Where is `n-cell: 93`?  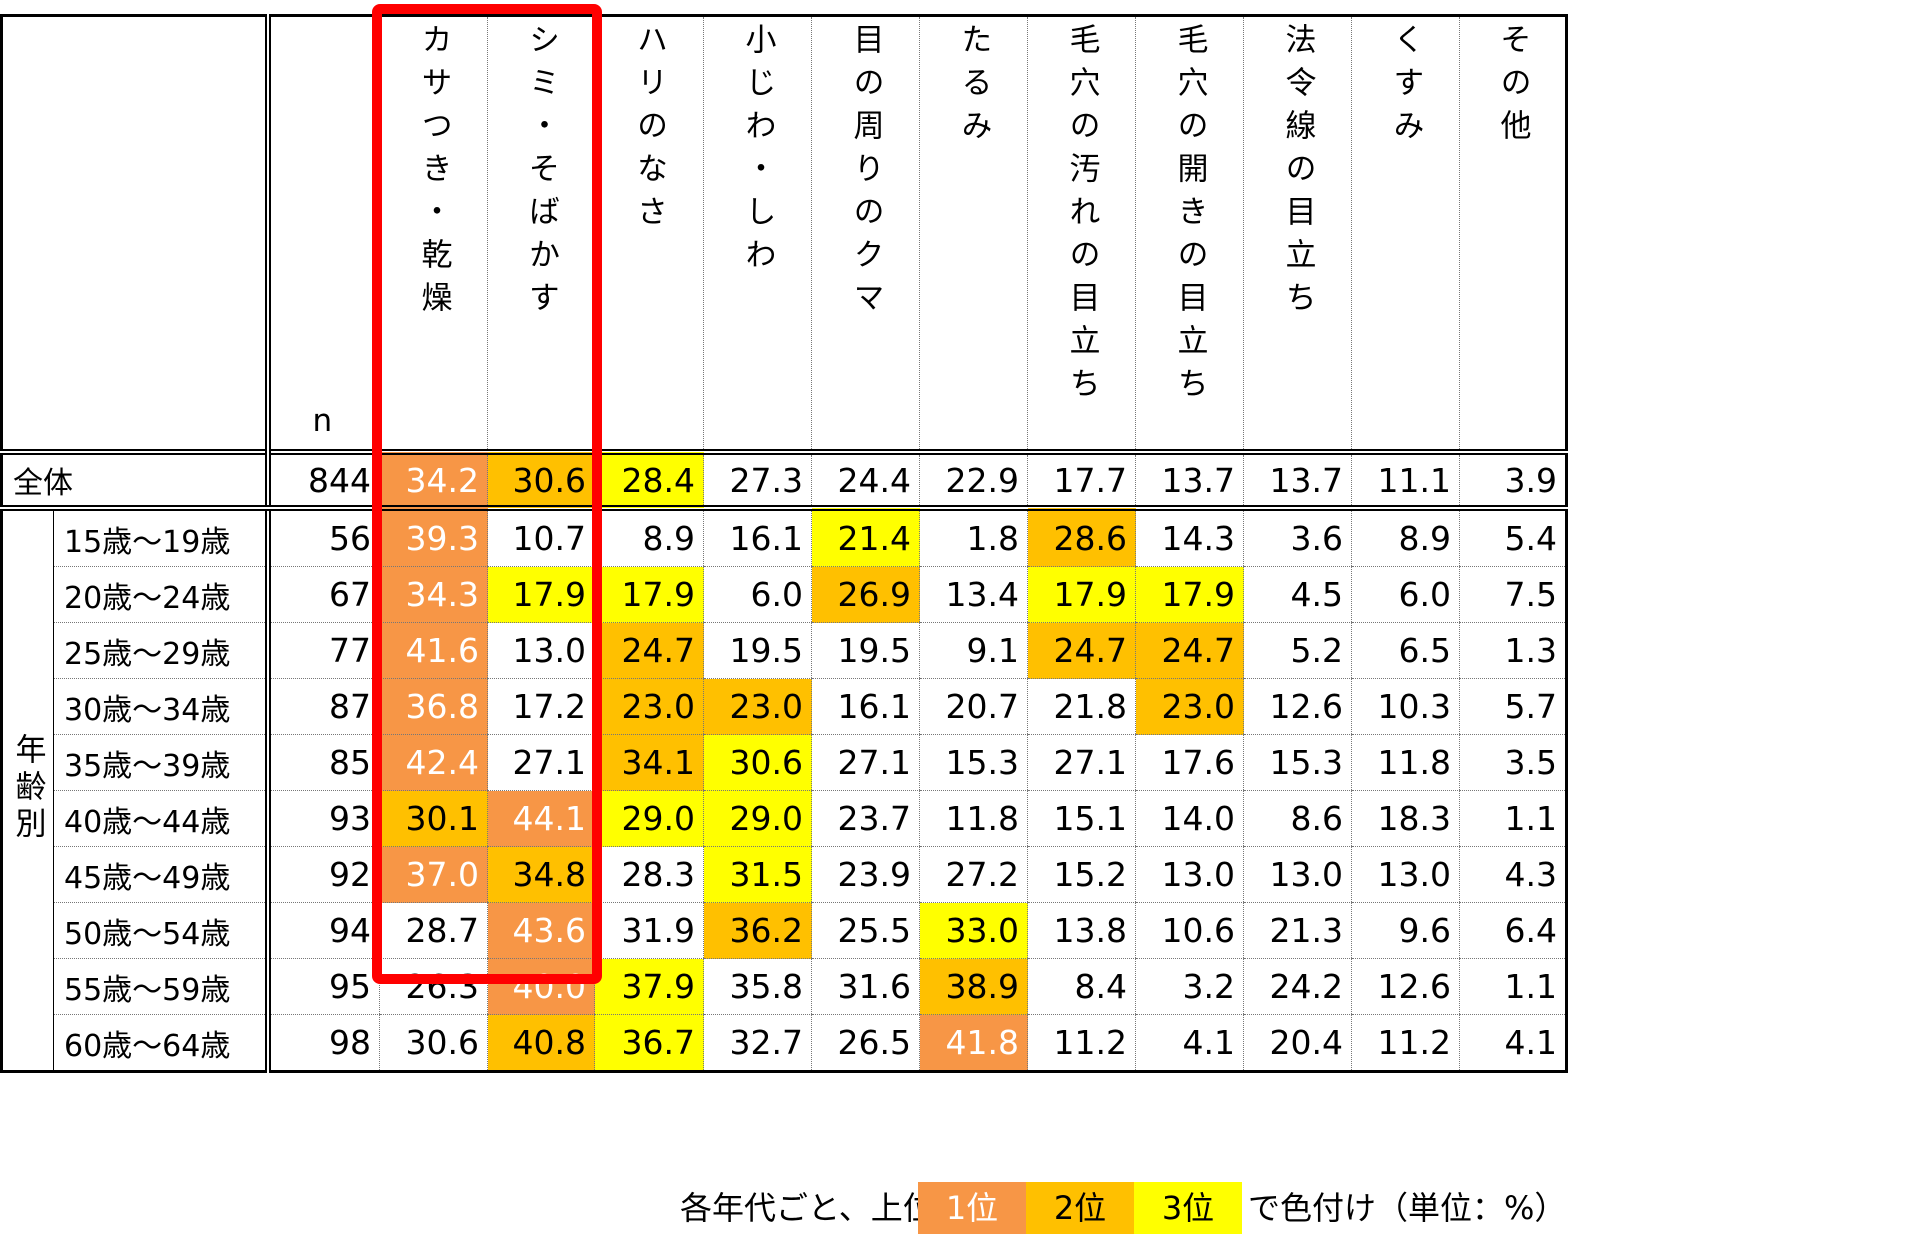
n-cell: 93 is located at coordinates (322, 818).